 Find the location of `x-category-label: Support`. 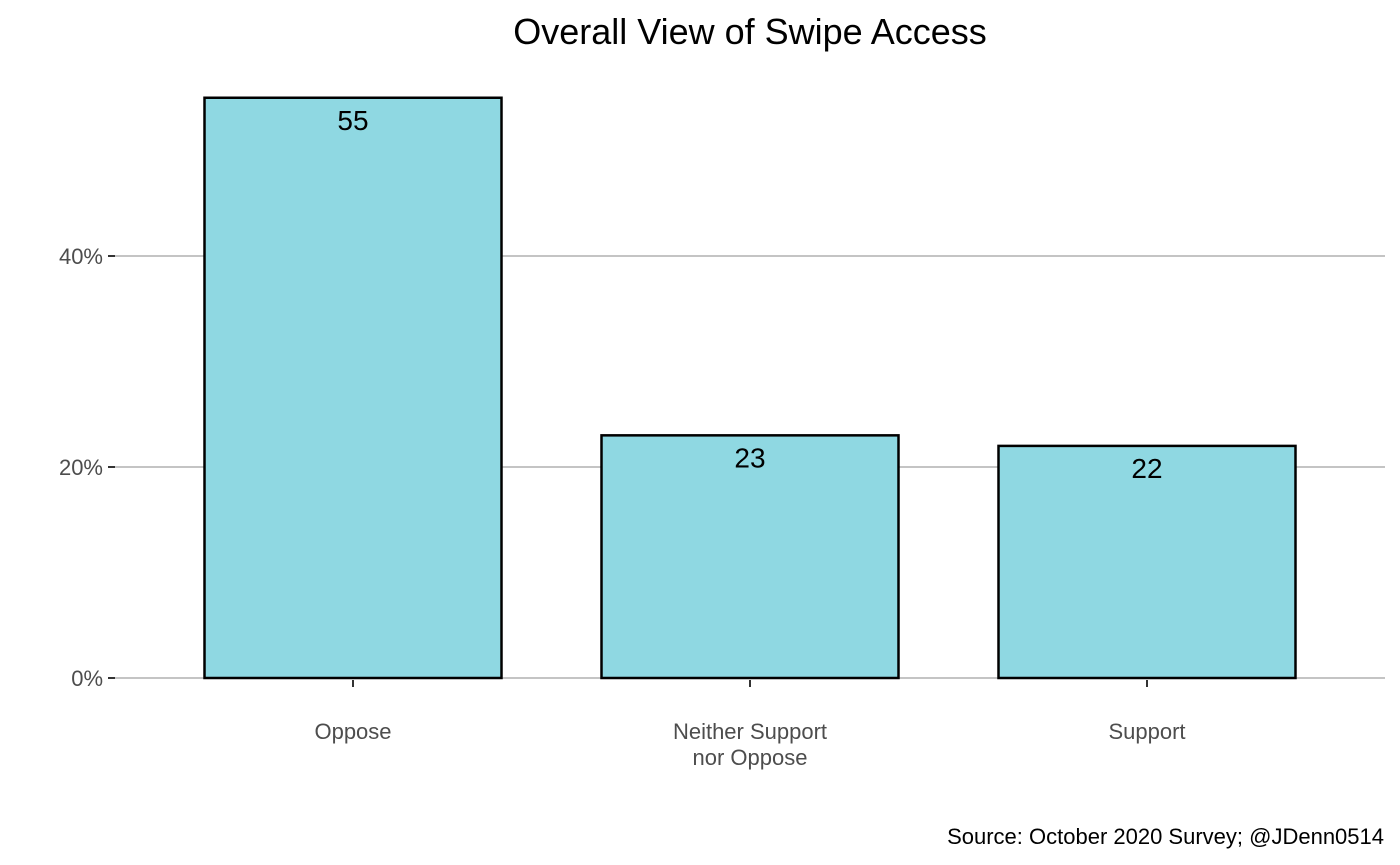

x-category-label: Support is located at coordinates (1146, 731).